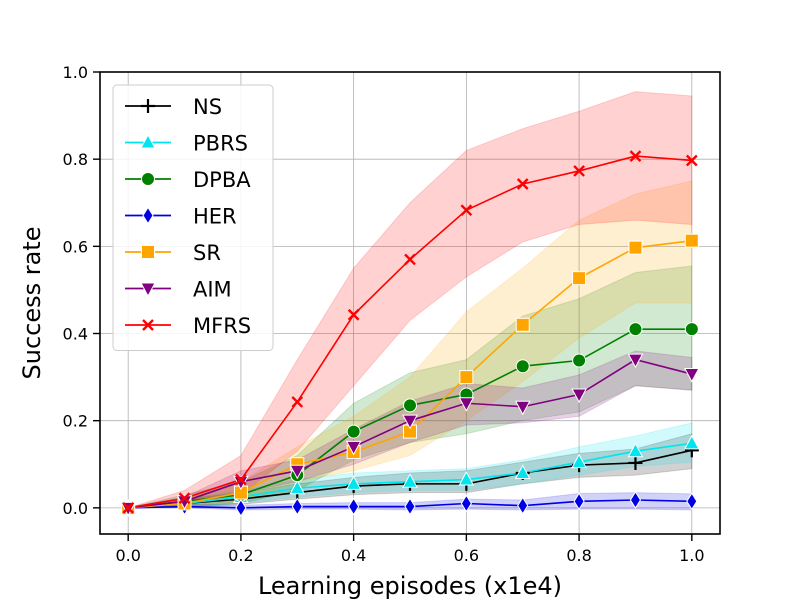 The width and height of the screenshot is (800, 600). What do you see at coordinates (207, 253) in the screenshot?
I see `legend-label-sr: SR` at bounding box center [207, 253].